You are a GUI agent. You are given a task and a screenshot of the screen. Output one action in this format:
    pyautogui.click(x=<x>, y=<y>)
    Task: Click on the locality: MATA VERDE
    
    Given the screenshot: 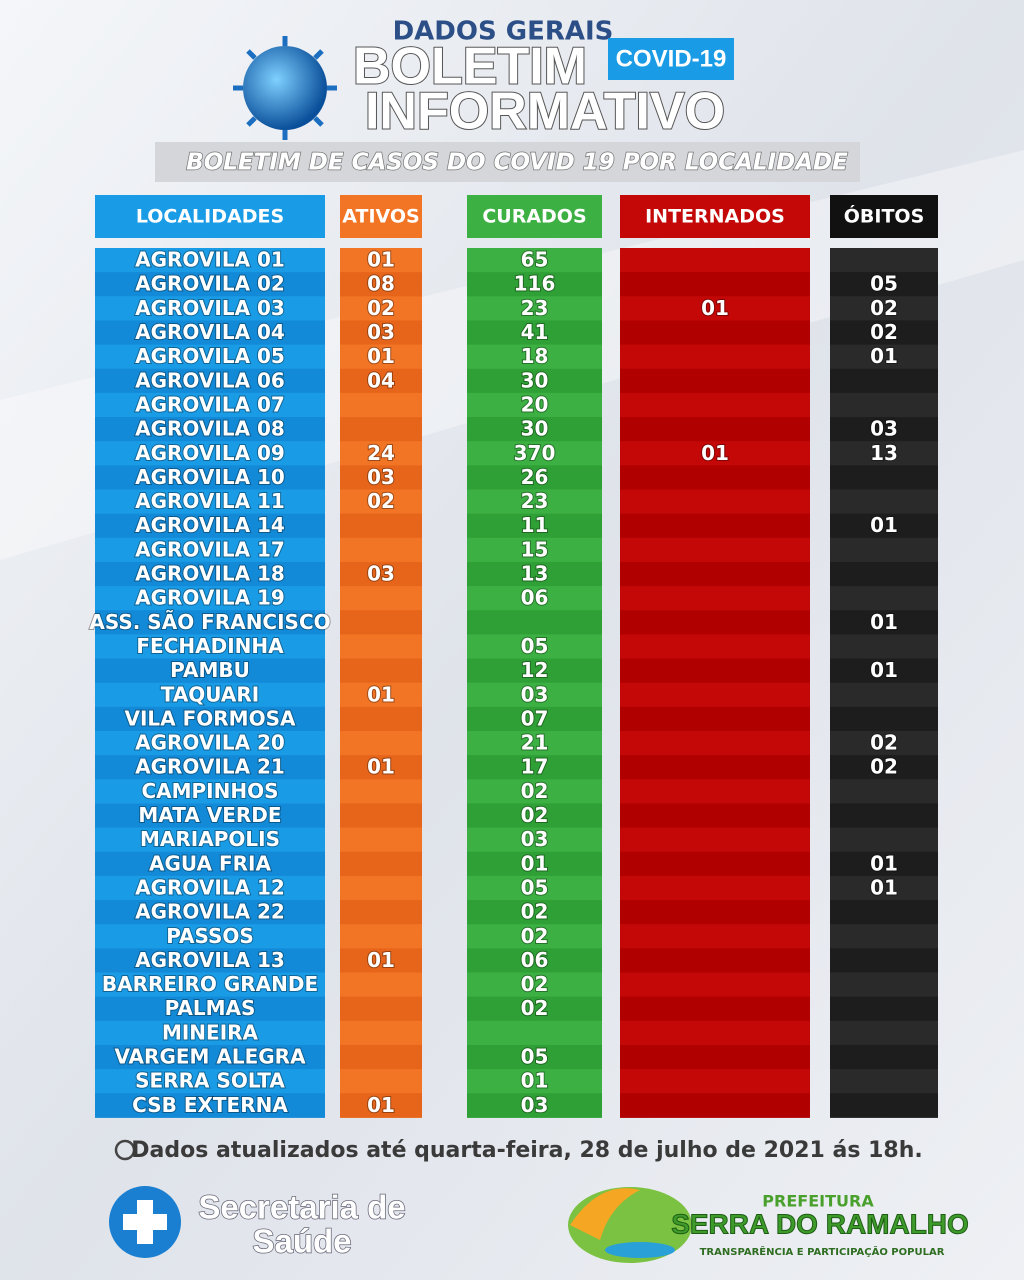 What is the action you would take?
    pyautogui.click(x=209, y=815)
    